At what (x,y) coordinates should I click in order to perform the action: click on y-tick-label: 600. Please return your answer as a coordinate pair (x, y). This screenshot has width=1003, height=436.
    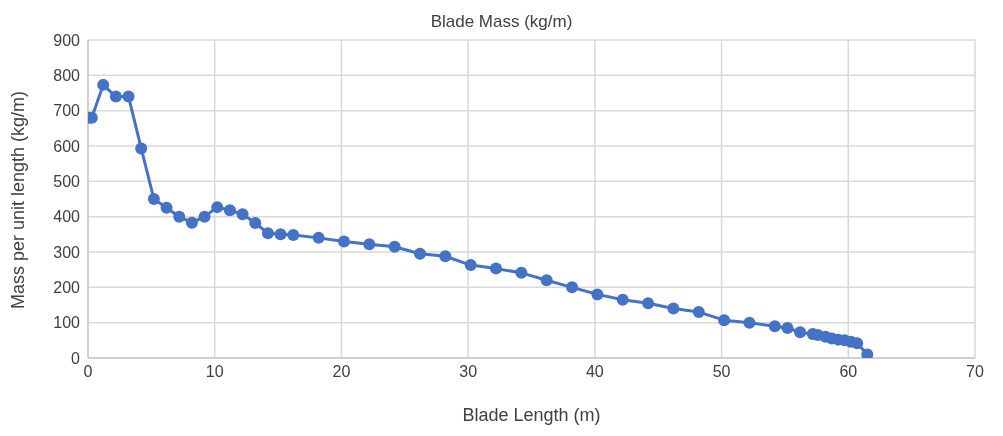
    Looking at the image, I should click on (67, 146).